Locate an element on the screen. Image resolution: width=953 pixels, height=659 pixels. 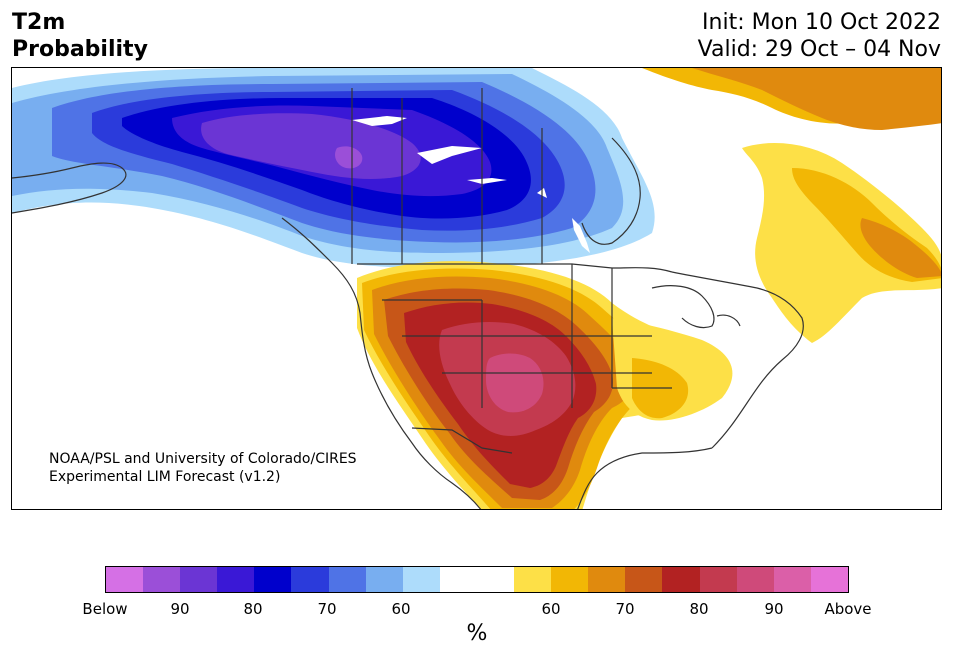
canada-provinces is located at coordinates (447, 176).